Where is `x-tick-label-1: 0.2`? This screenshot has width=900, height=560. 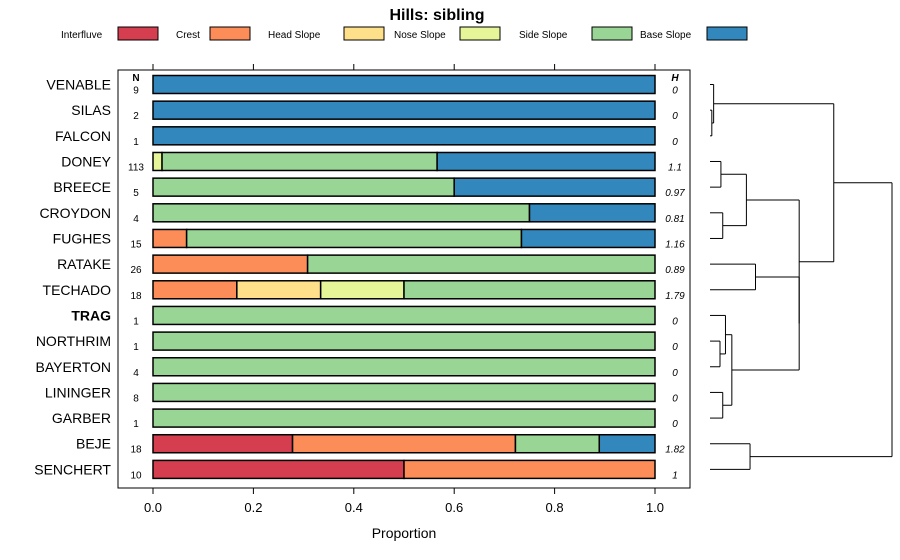
x-tick-label-1: 0.2 is located at coordinates (253, 507).